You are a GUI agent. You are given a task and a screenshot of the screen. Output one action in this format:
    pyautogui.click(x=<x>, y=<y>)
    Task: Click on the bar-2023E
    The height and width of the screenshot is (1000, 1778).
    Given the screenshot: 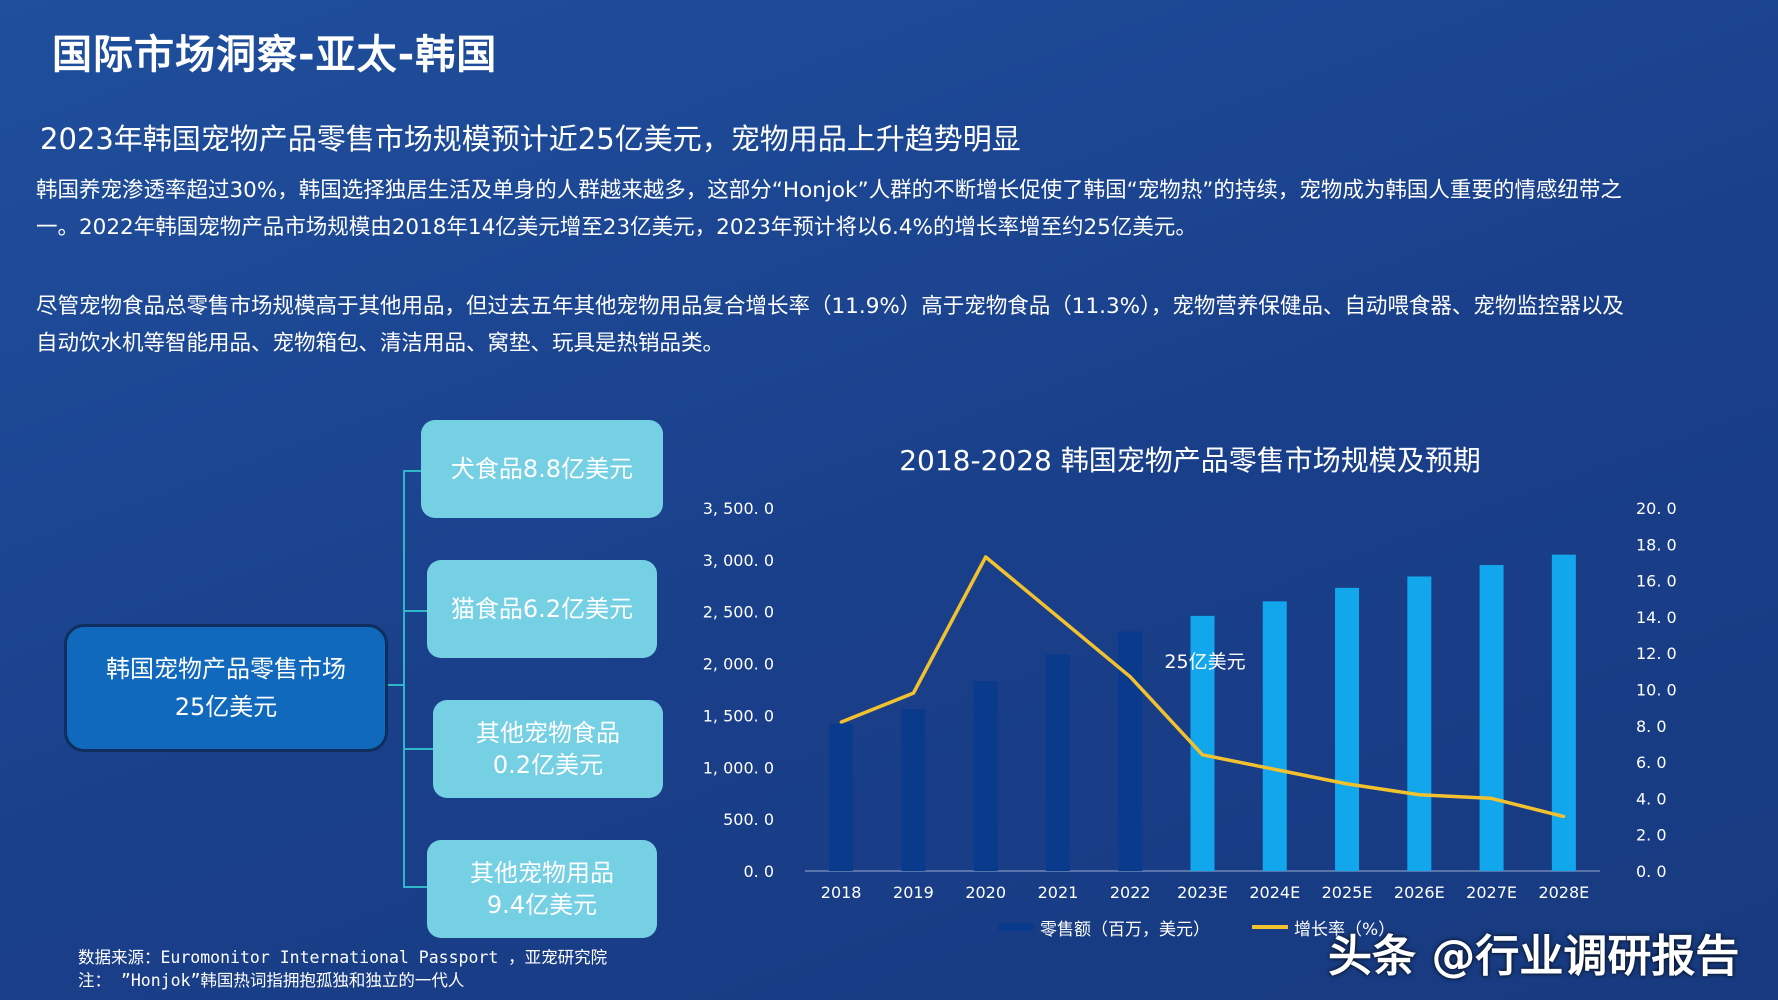 What is the action you would take?
    pyautogui.click(x=1202, y=743)
    